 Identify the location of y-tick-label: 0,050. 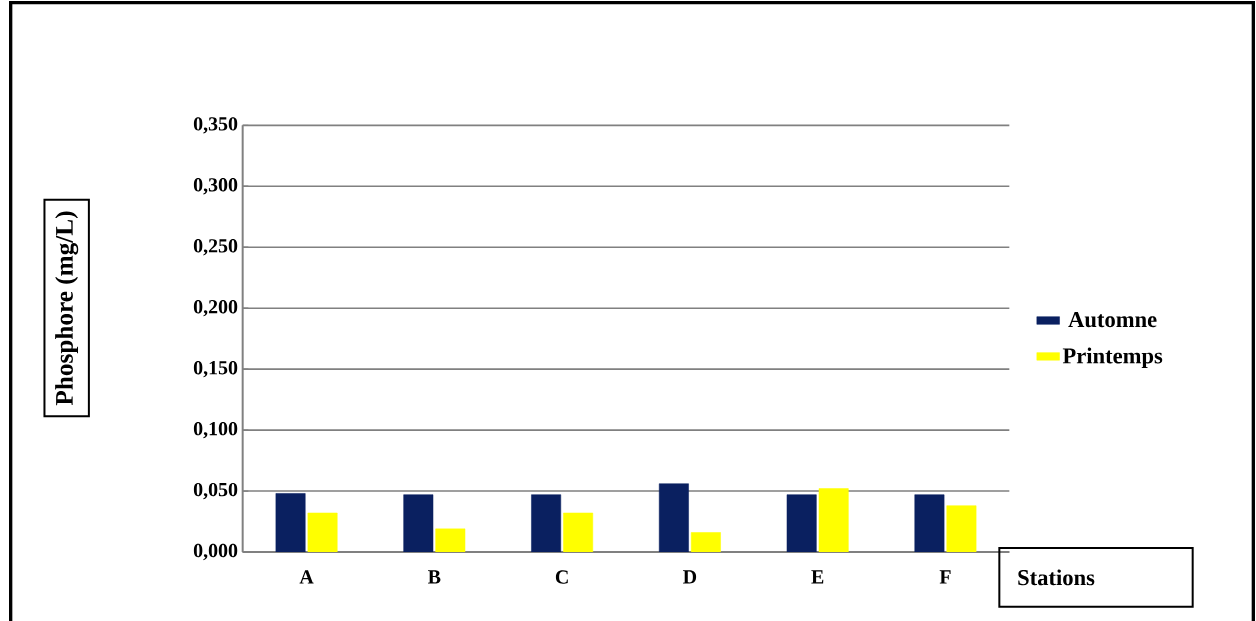
(215, 491).